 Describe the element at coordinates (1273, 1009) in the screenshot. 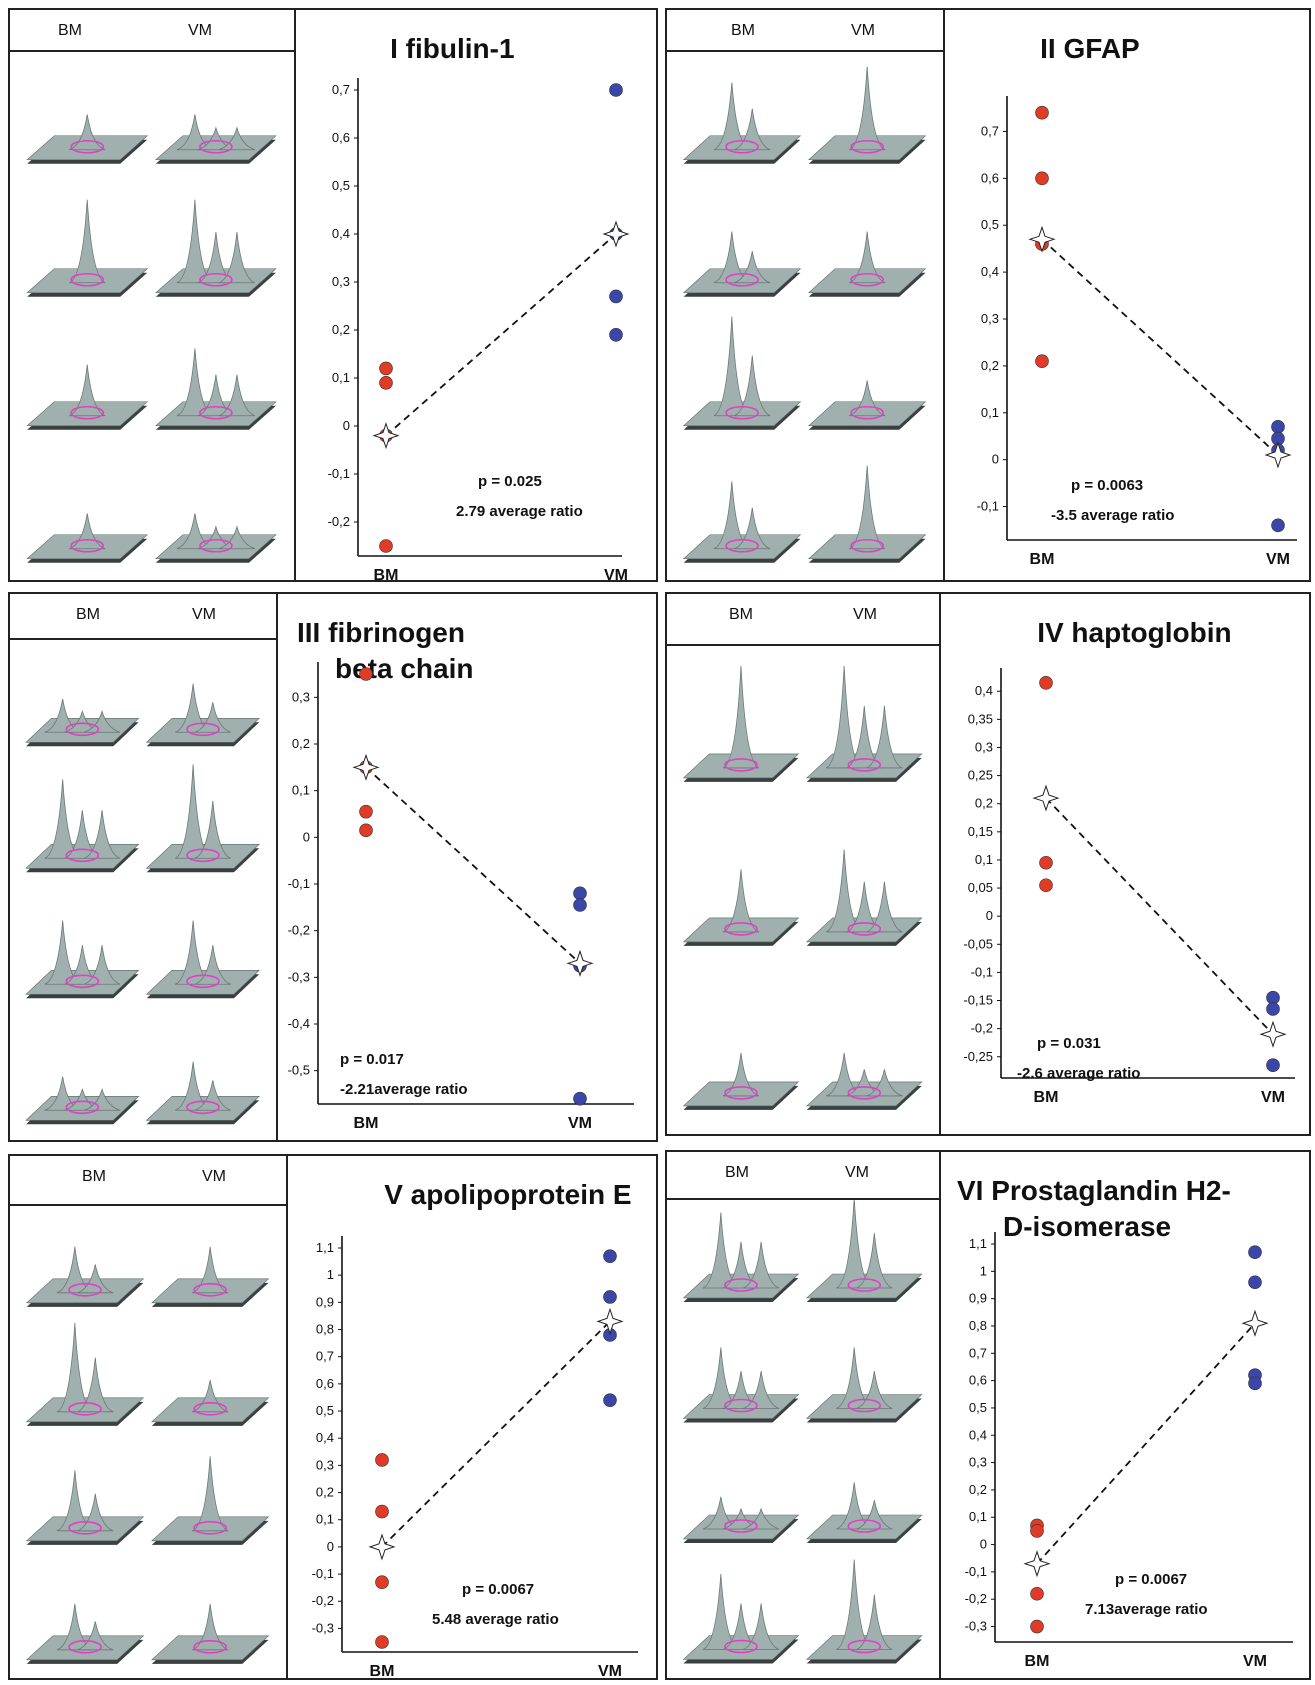

I see `data-point-vm` at that location.